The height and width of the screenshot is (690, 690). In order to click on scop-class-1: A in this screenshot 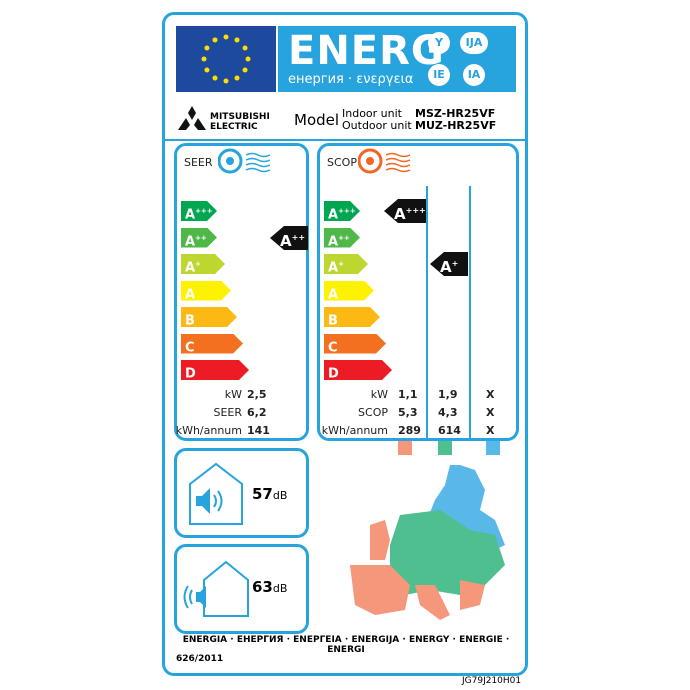, I will do `click(400, 214)`.